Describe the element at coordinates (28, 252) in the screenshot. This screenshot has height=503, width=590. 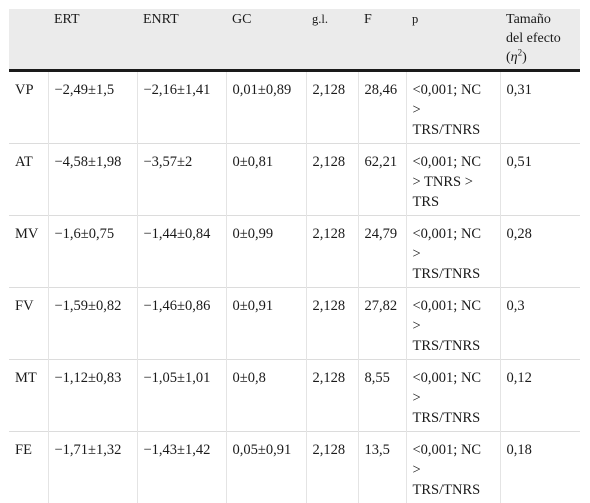
I see `row-label: MV` at that location.